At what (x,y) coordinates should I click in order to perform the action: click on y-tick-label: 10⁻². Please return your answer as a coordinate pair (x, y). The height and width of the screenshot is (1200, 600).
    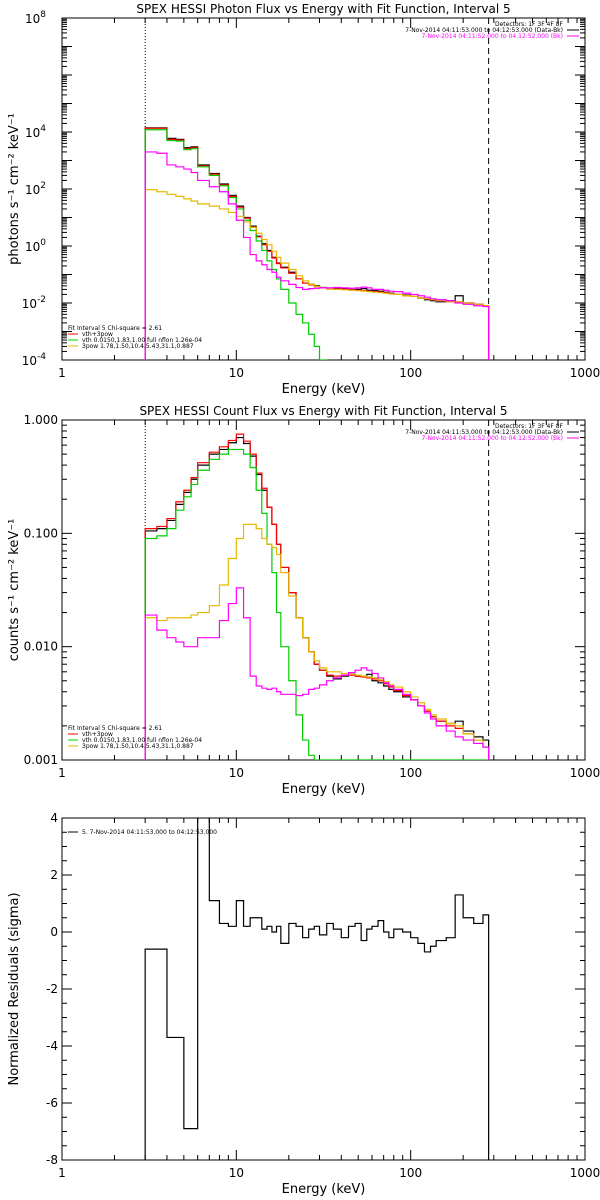
    Looking at the image, I should click on (34, 303).